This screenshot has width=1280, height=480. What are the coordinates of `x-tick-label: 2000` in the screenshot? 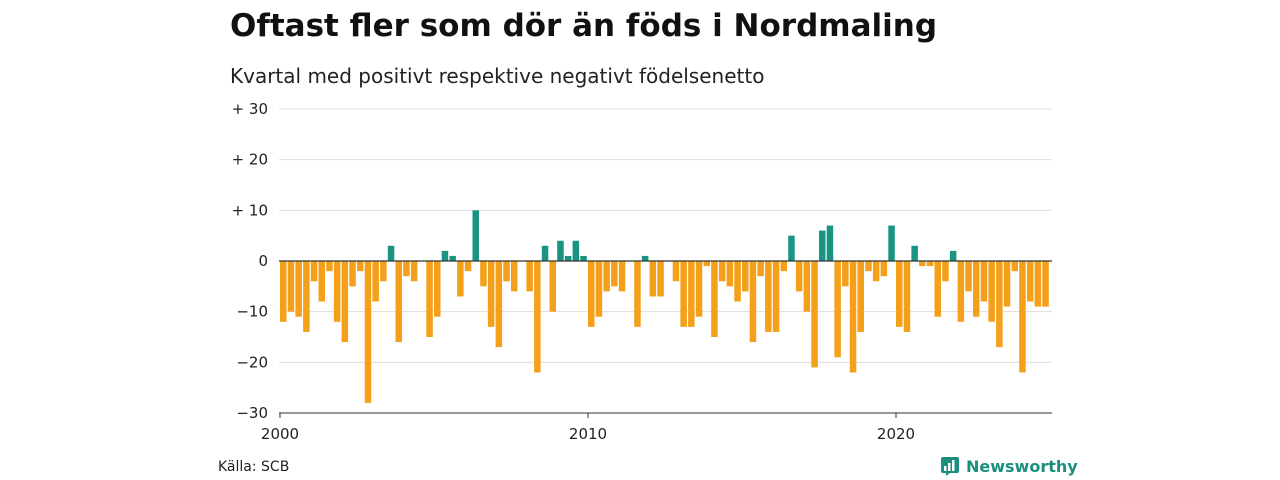 It's located at (280, 434).